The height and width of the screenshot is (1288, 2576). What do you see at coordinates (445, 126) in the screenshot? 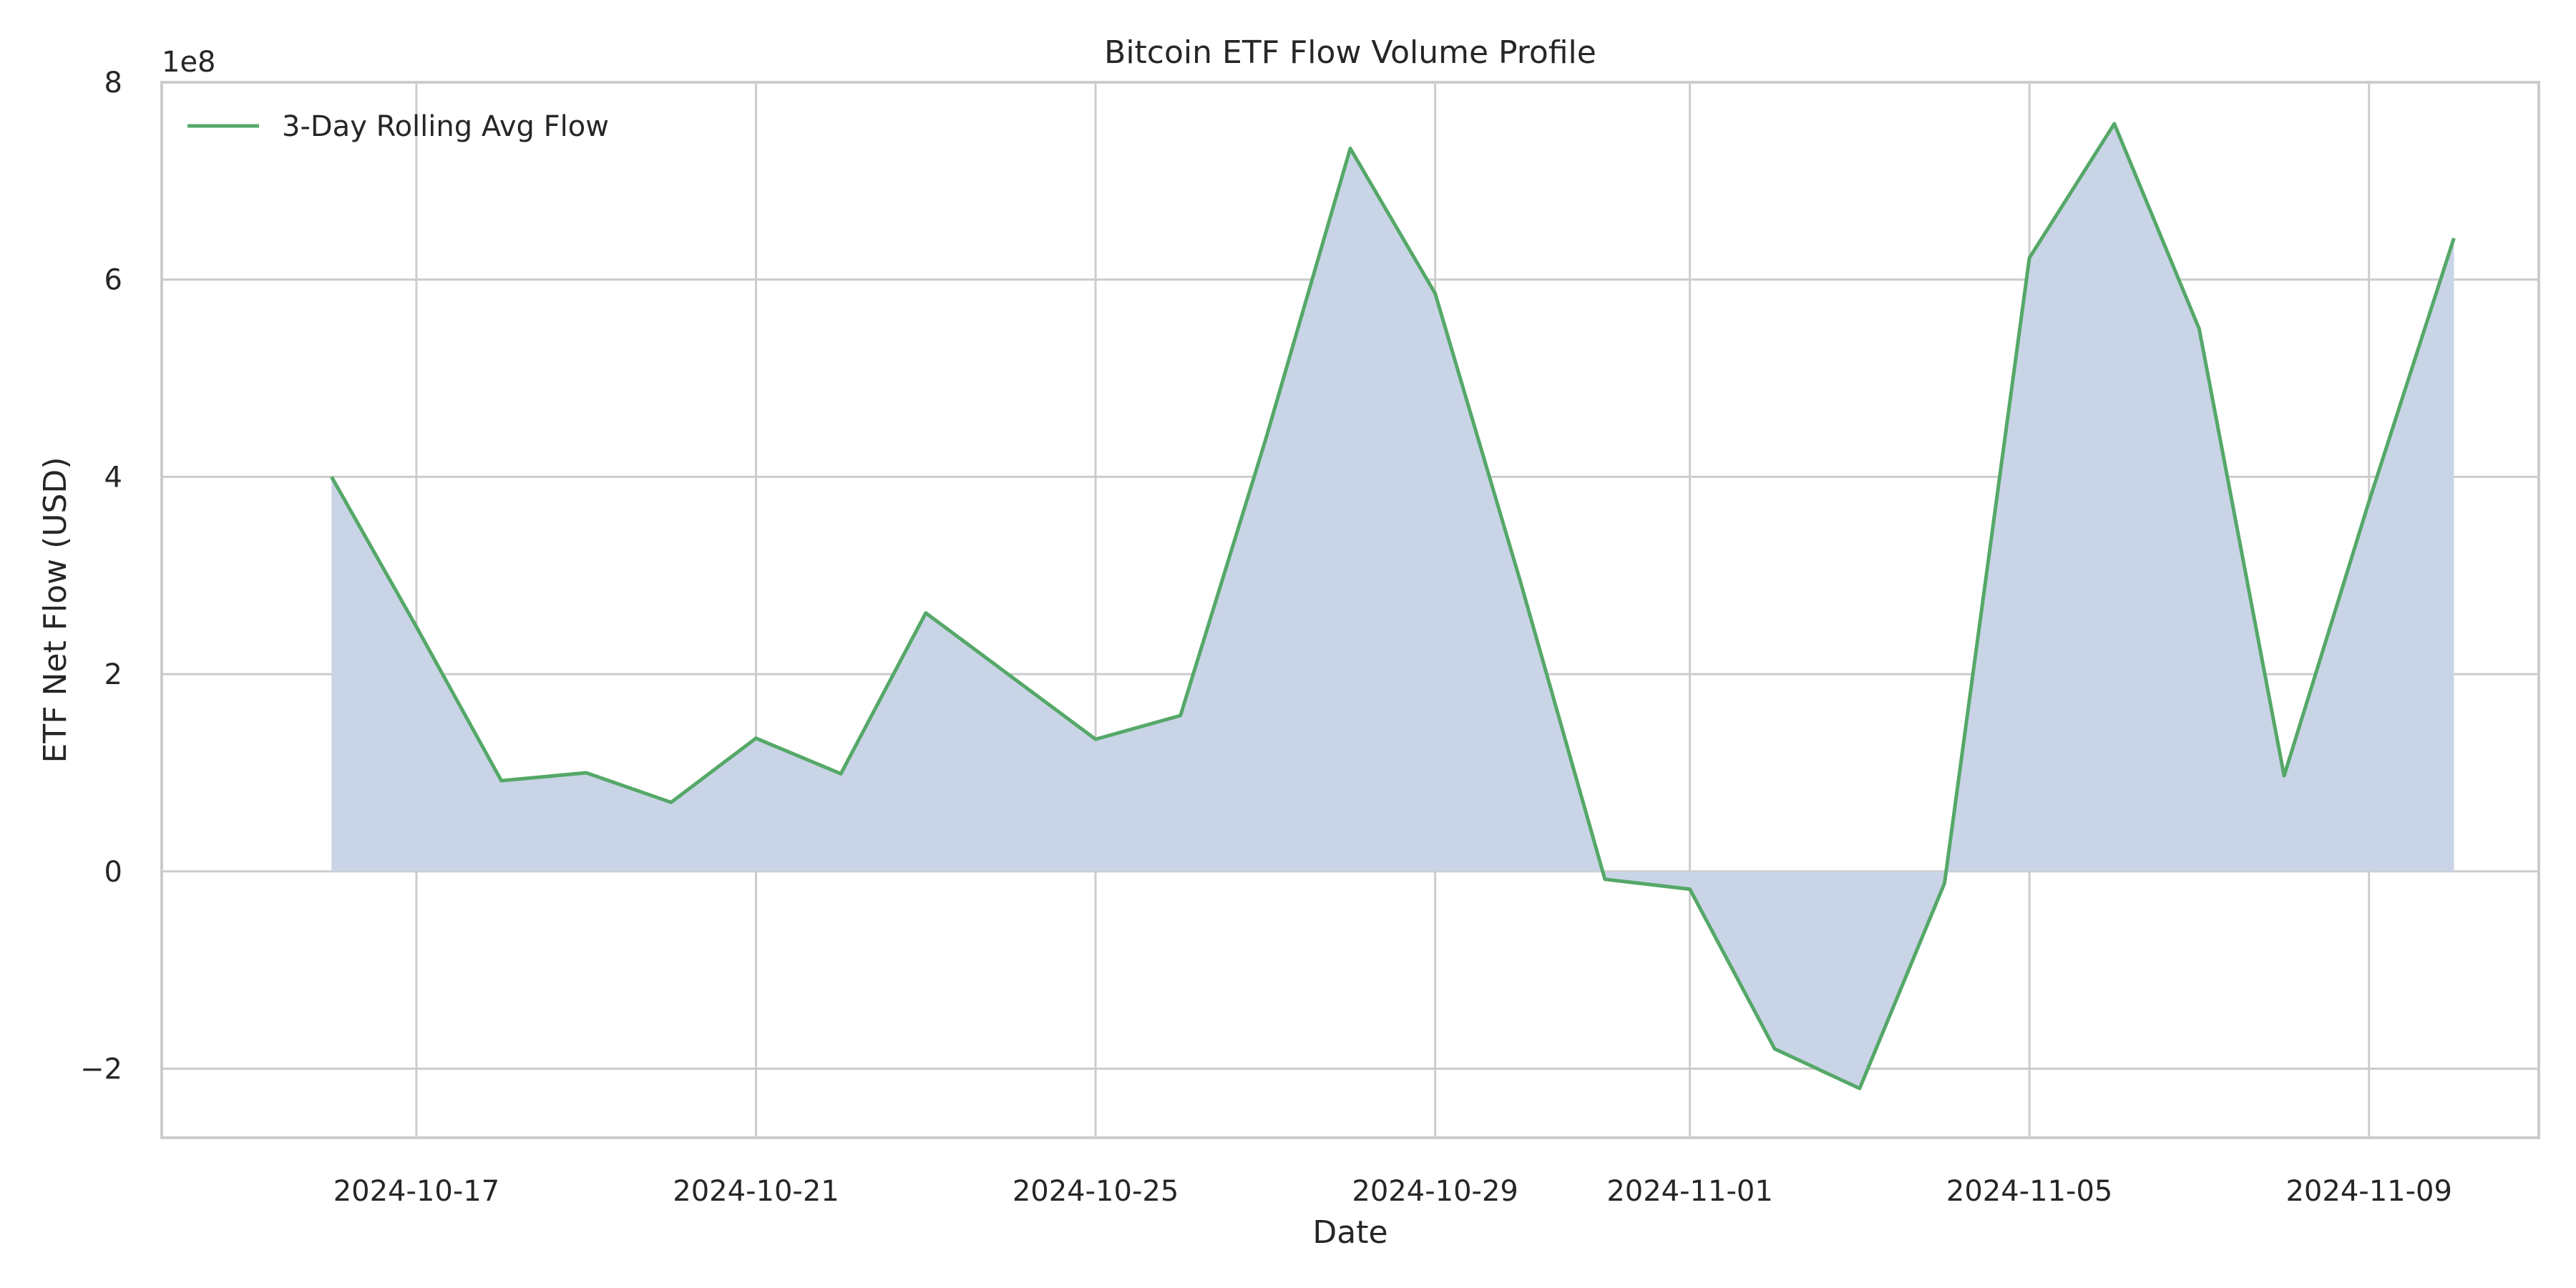
I see `legend-label-rolling-avg: 3-Day Rolling Avg Flow` at bounding box center [445, 126].